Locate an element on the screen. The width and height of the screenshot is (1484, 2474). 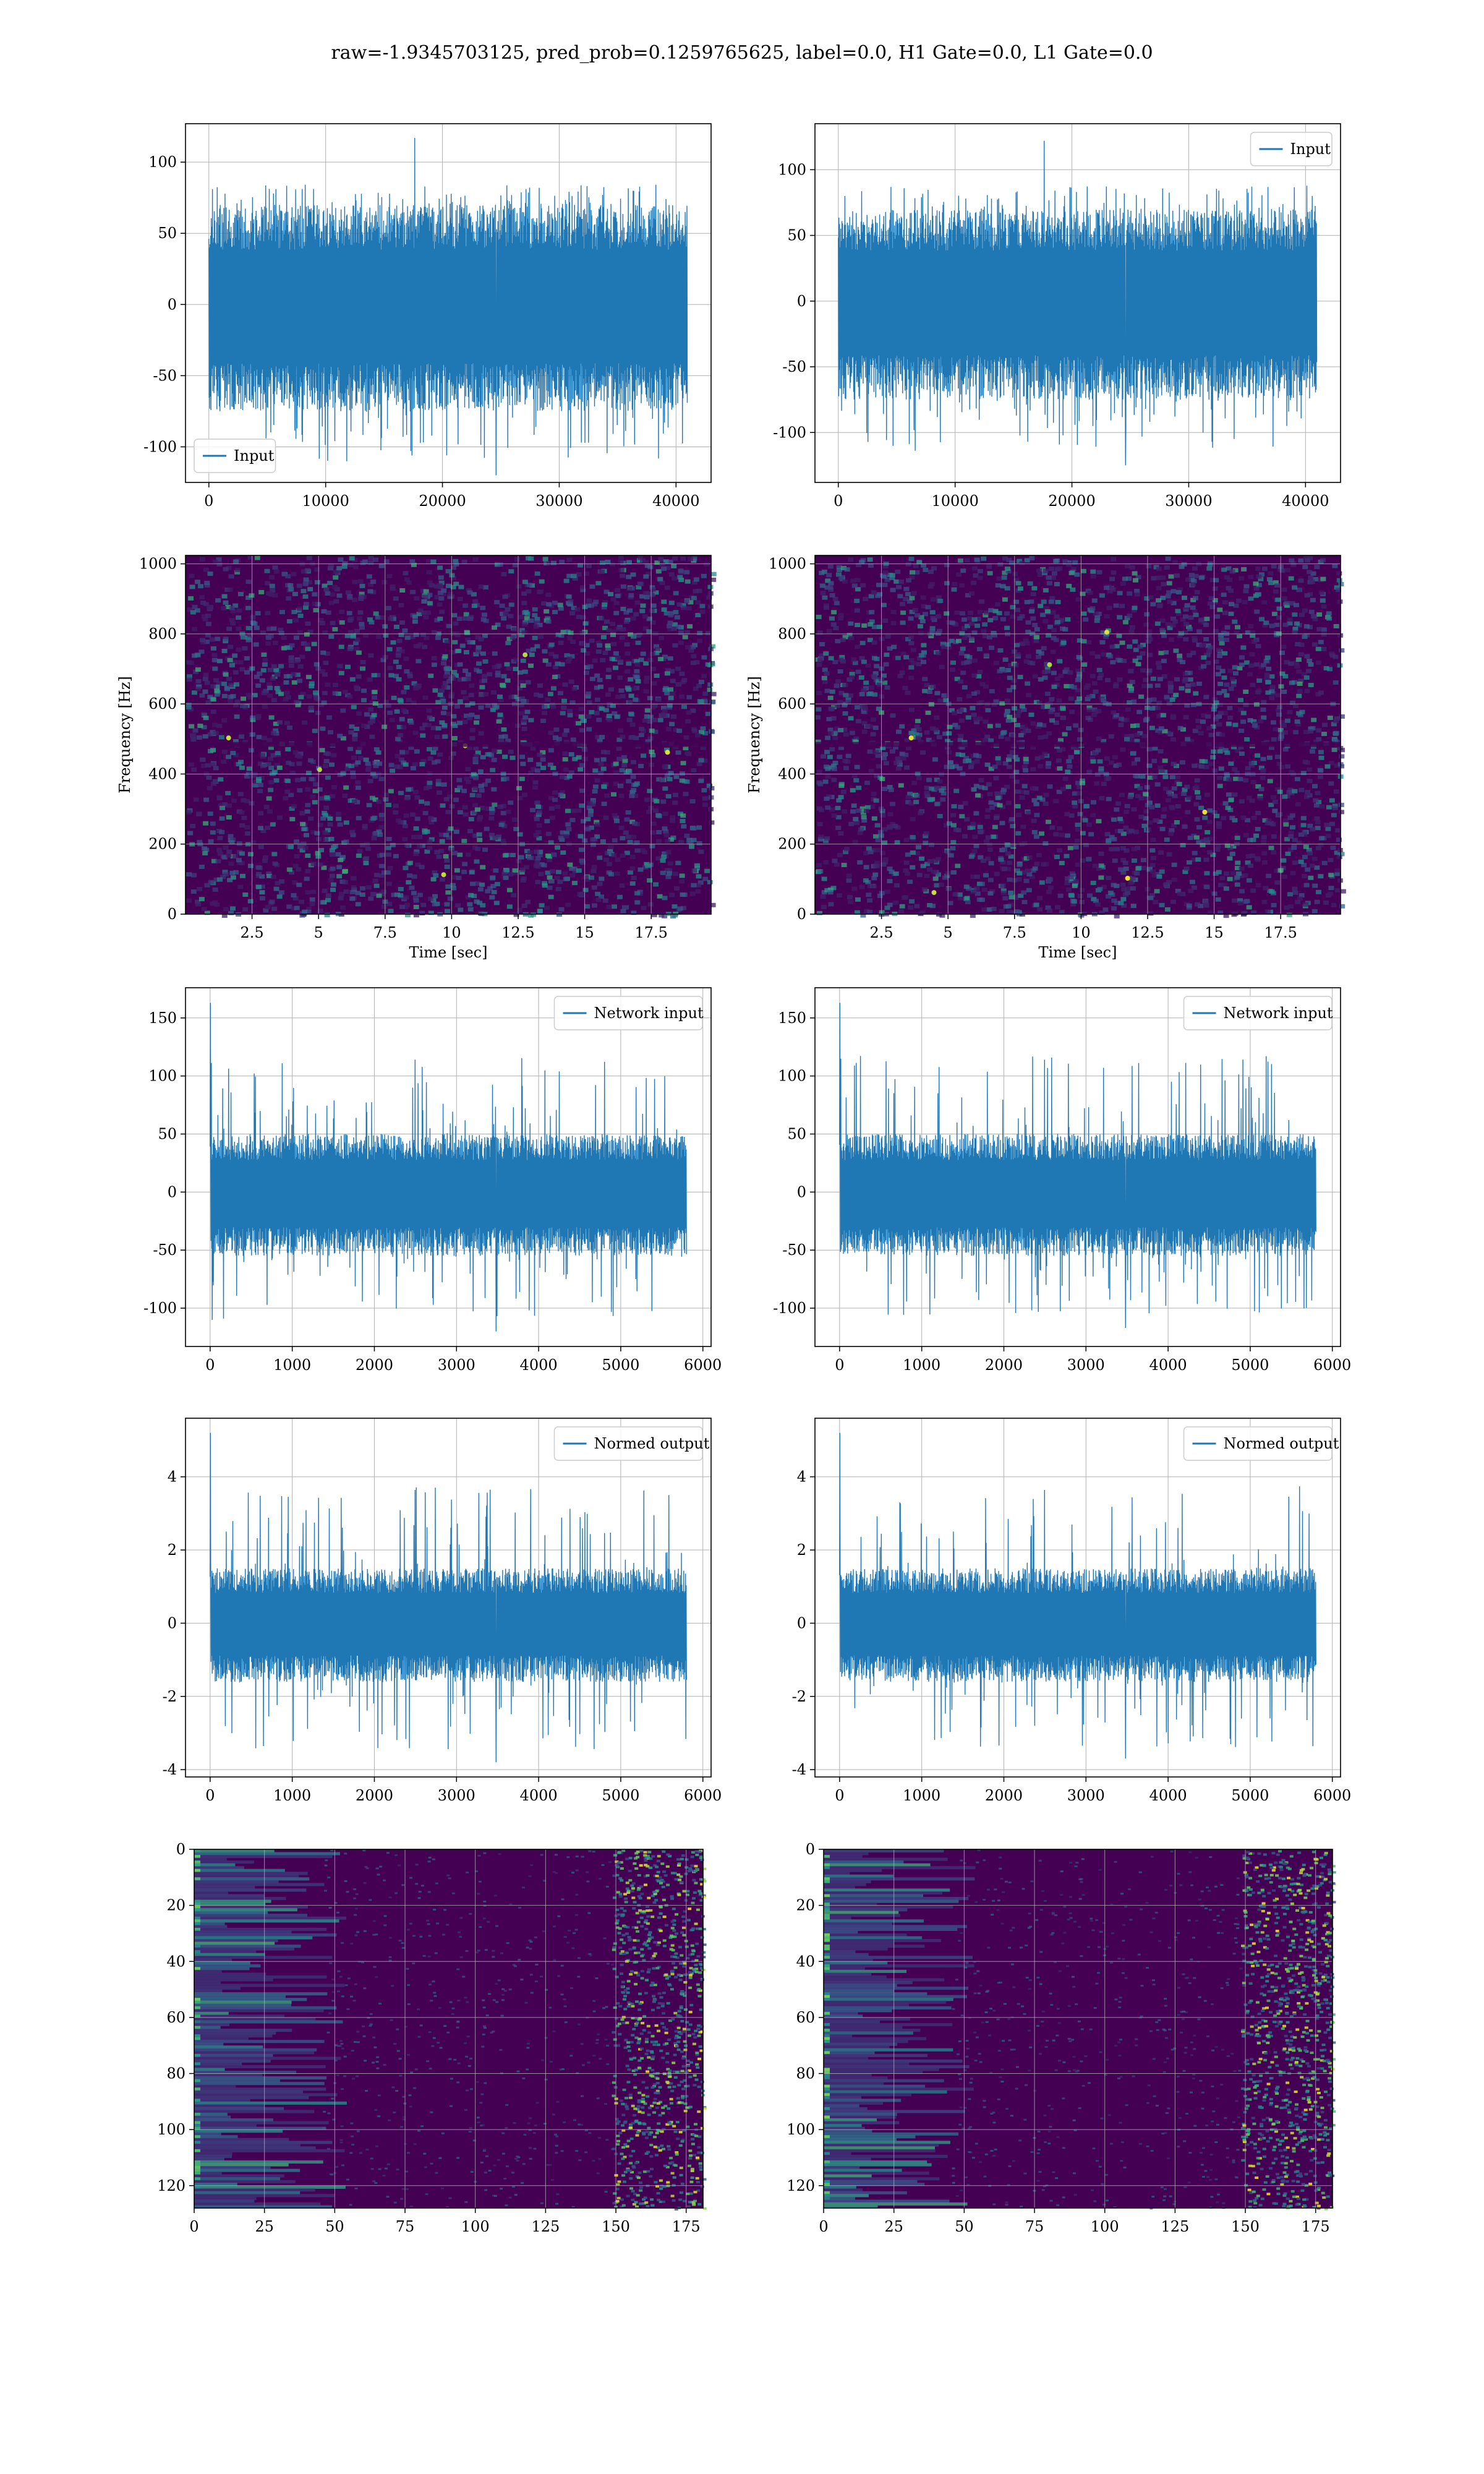
x-tick-label: 40000 is located at coordinates (675, 501).